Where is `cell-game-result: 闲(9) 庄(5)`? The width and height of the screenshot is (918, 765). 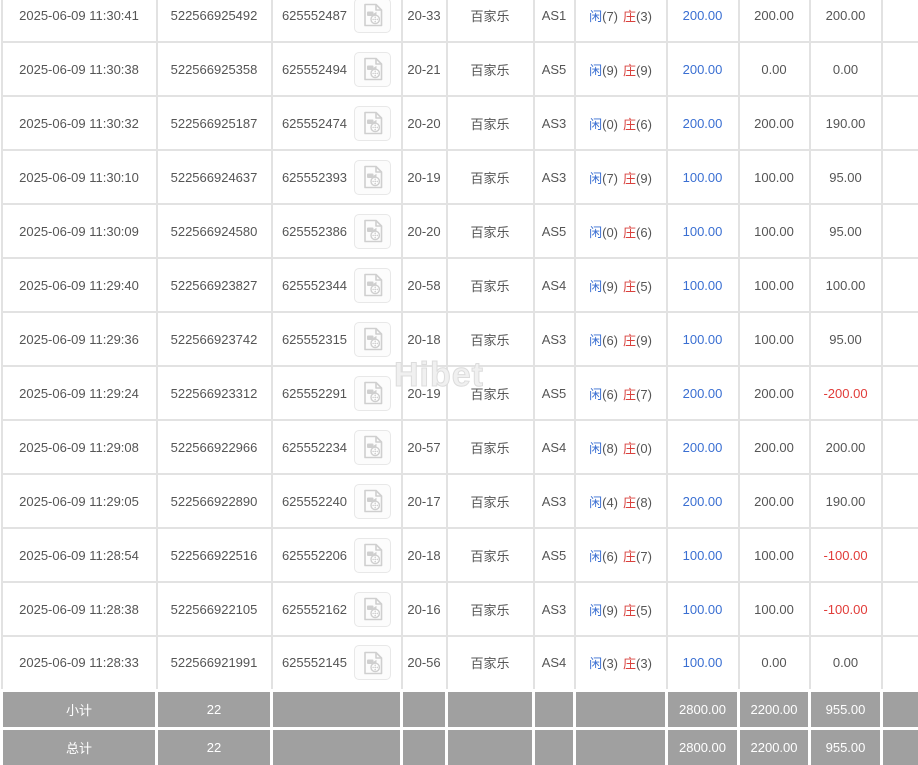
cell-game-result: 闲(9) 庄(5) is located at coordinates (620, 609).